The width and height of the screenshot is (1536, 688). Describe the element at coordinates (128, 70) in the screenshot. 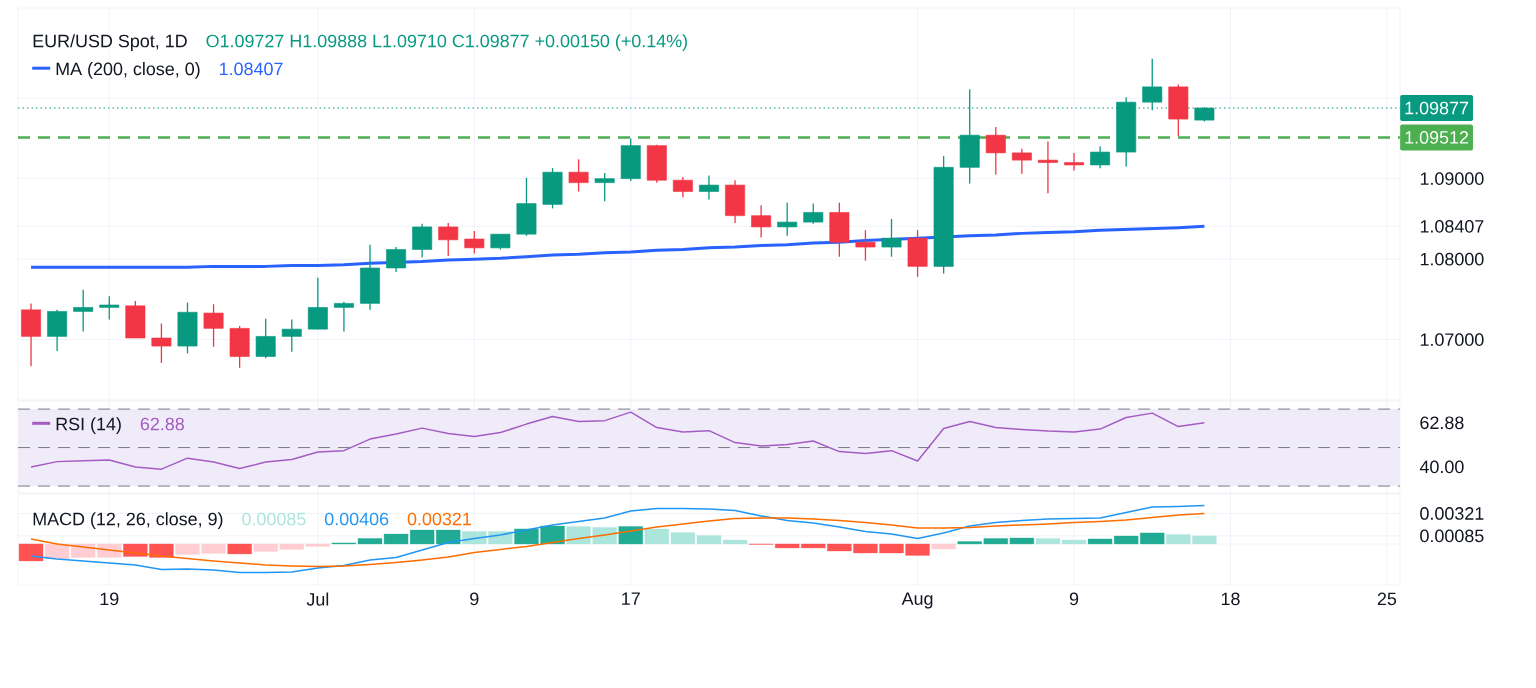

I see `legend-label: MA (200, close, 0)` at that location.